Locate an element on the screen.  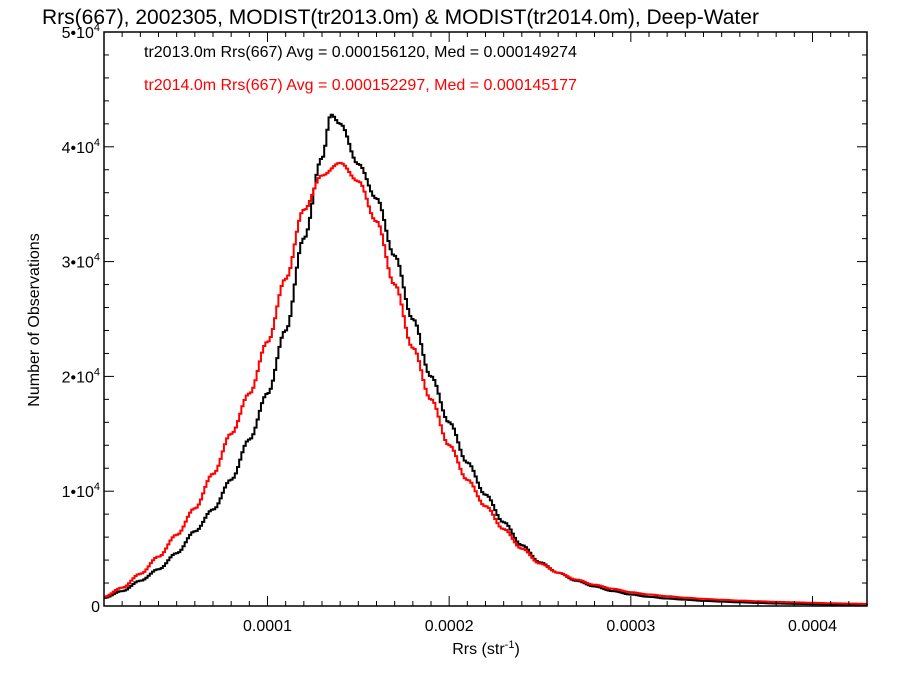
y-axis-label: Number of Observations is located at coordinates (34, 319).